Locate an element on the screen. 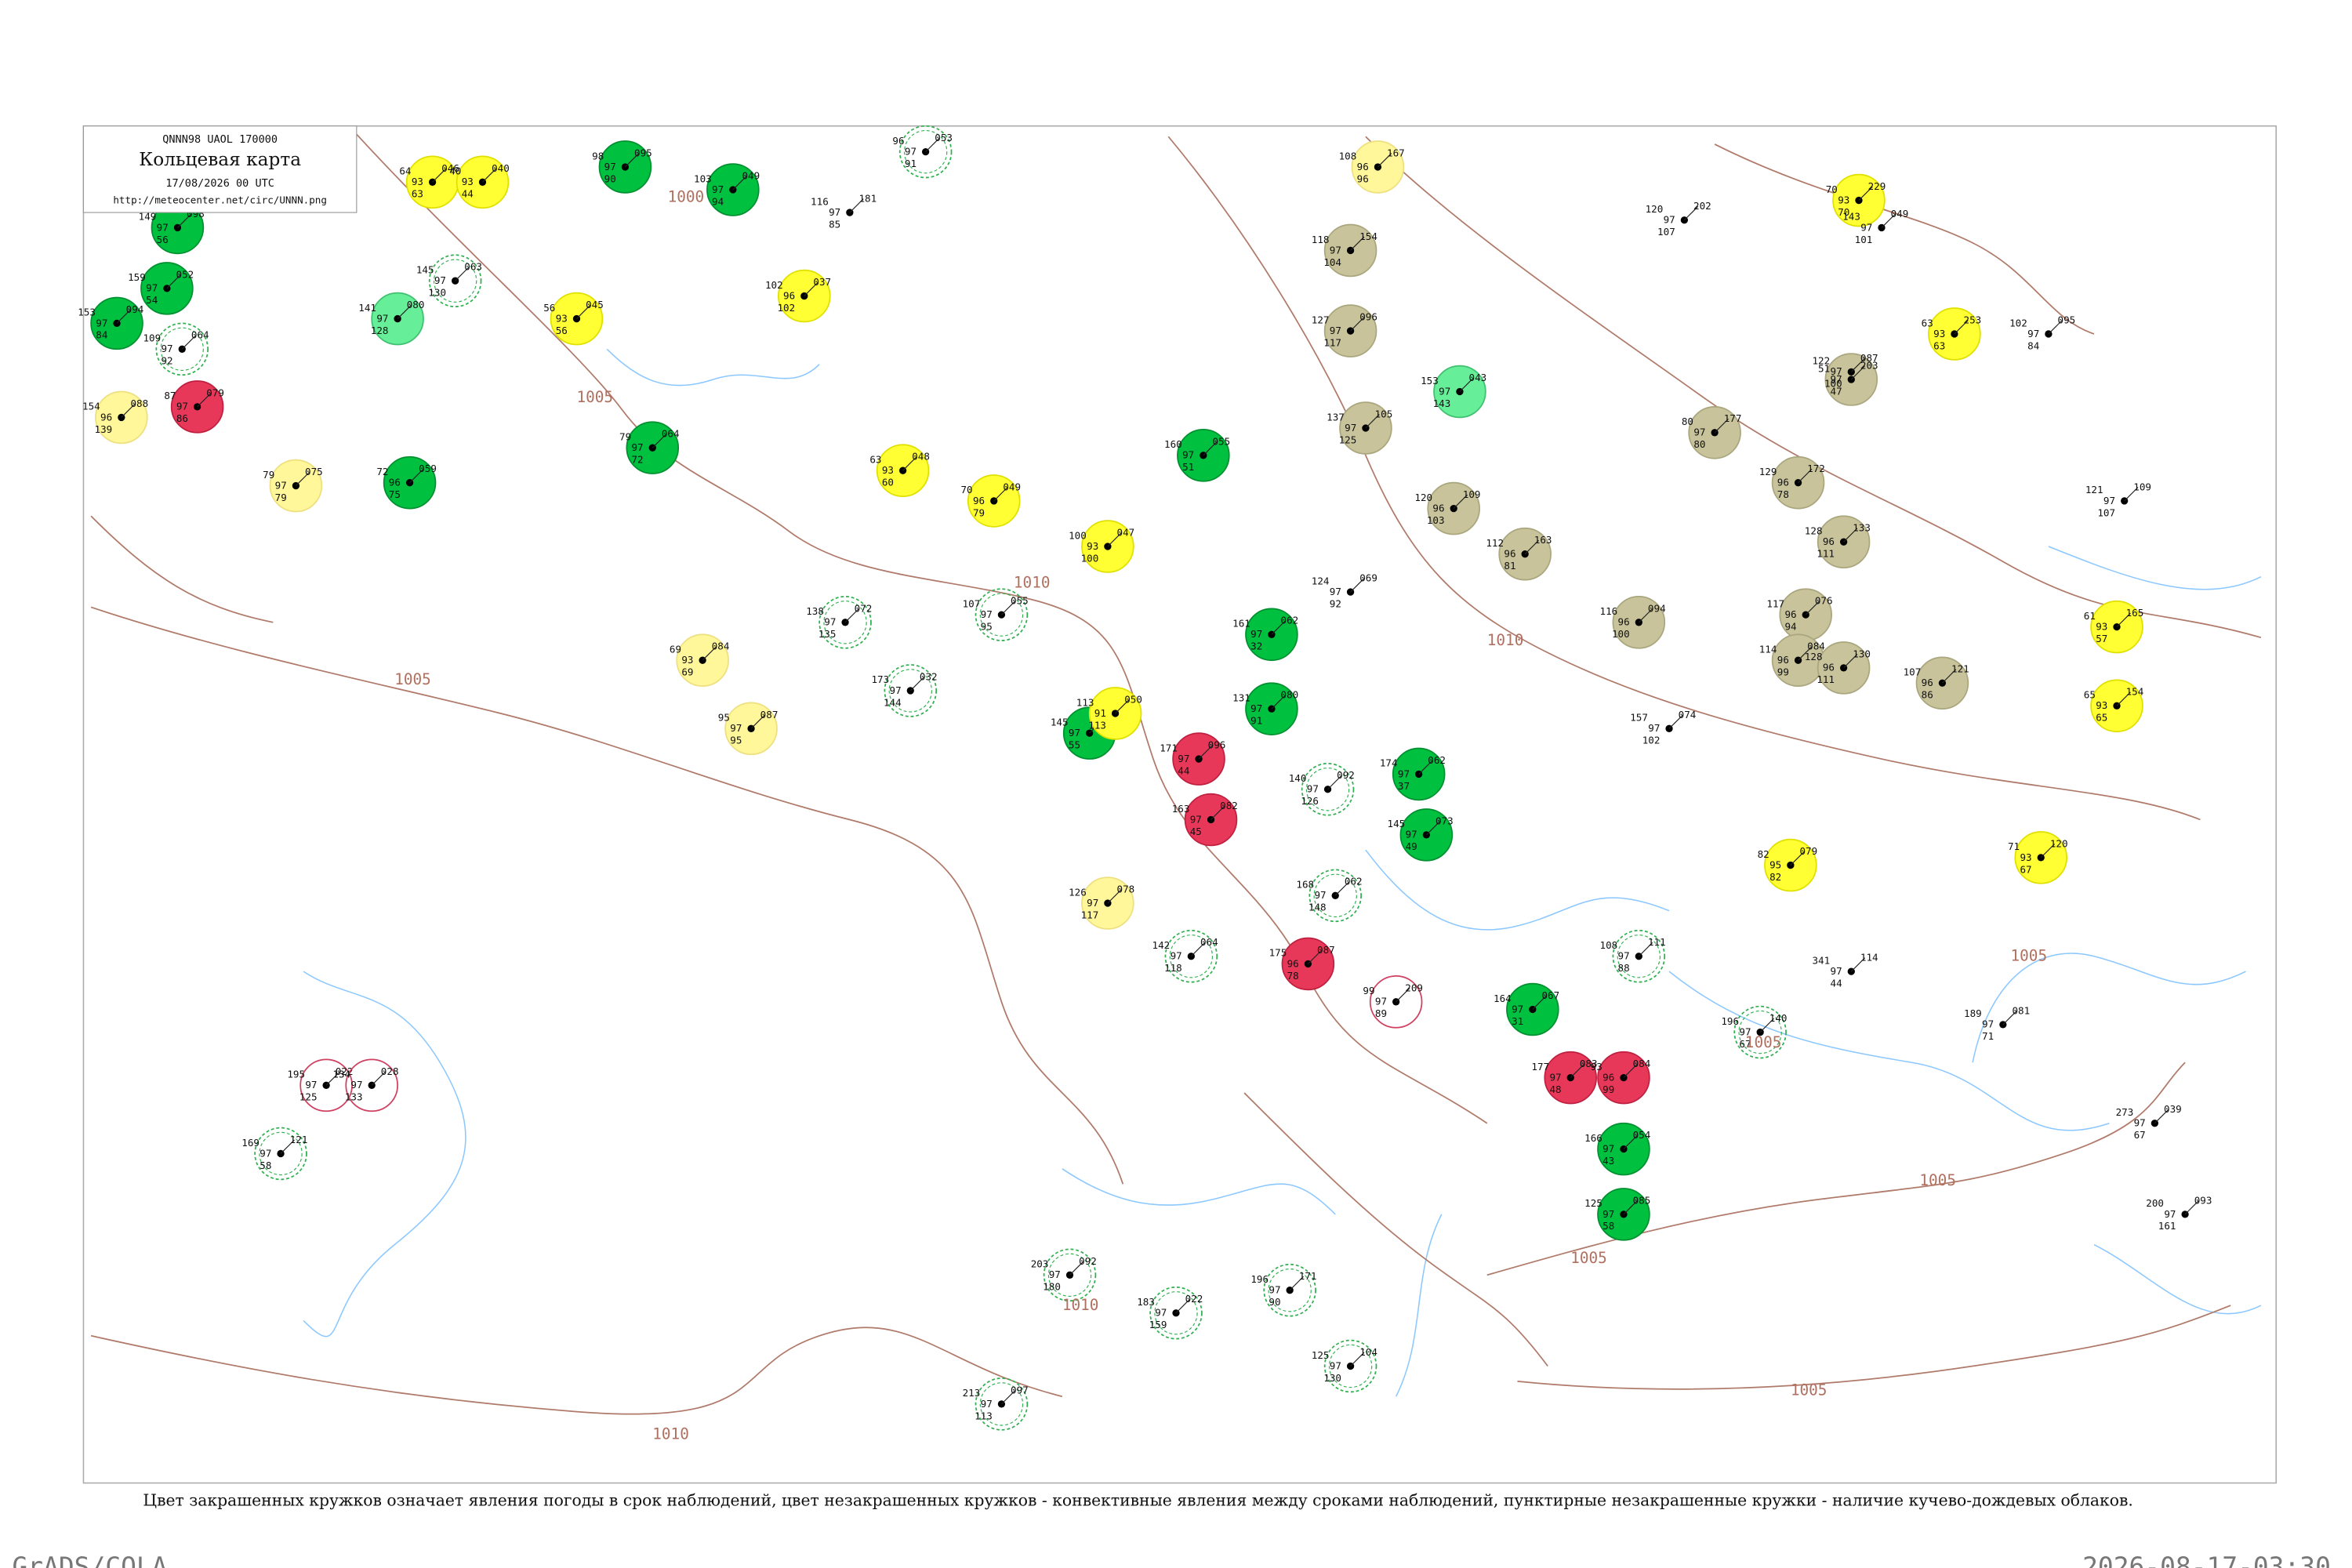 The image size is (2352, 1568). station-value: 145 is located at coordinates (1060, 722).